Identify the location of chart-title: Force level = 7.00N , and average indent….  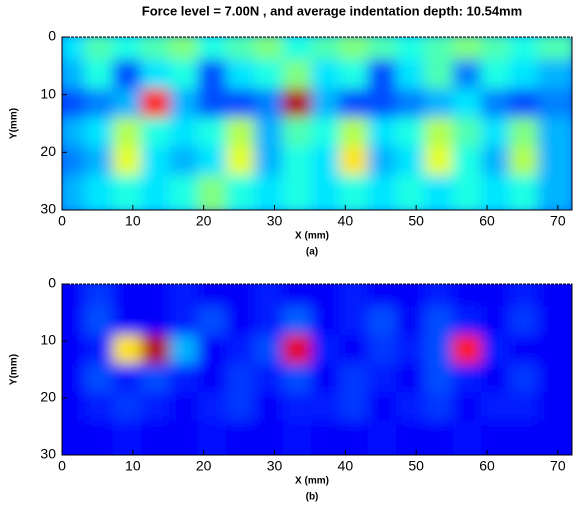
(332, 10).